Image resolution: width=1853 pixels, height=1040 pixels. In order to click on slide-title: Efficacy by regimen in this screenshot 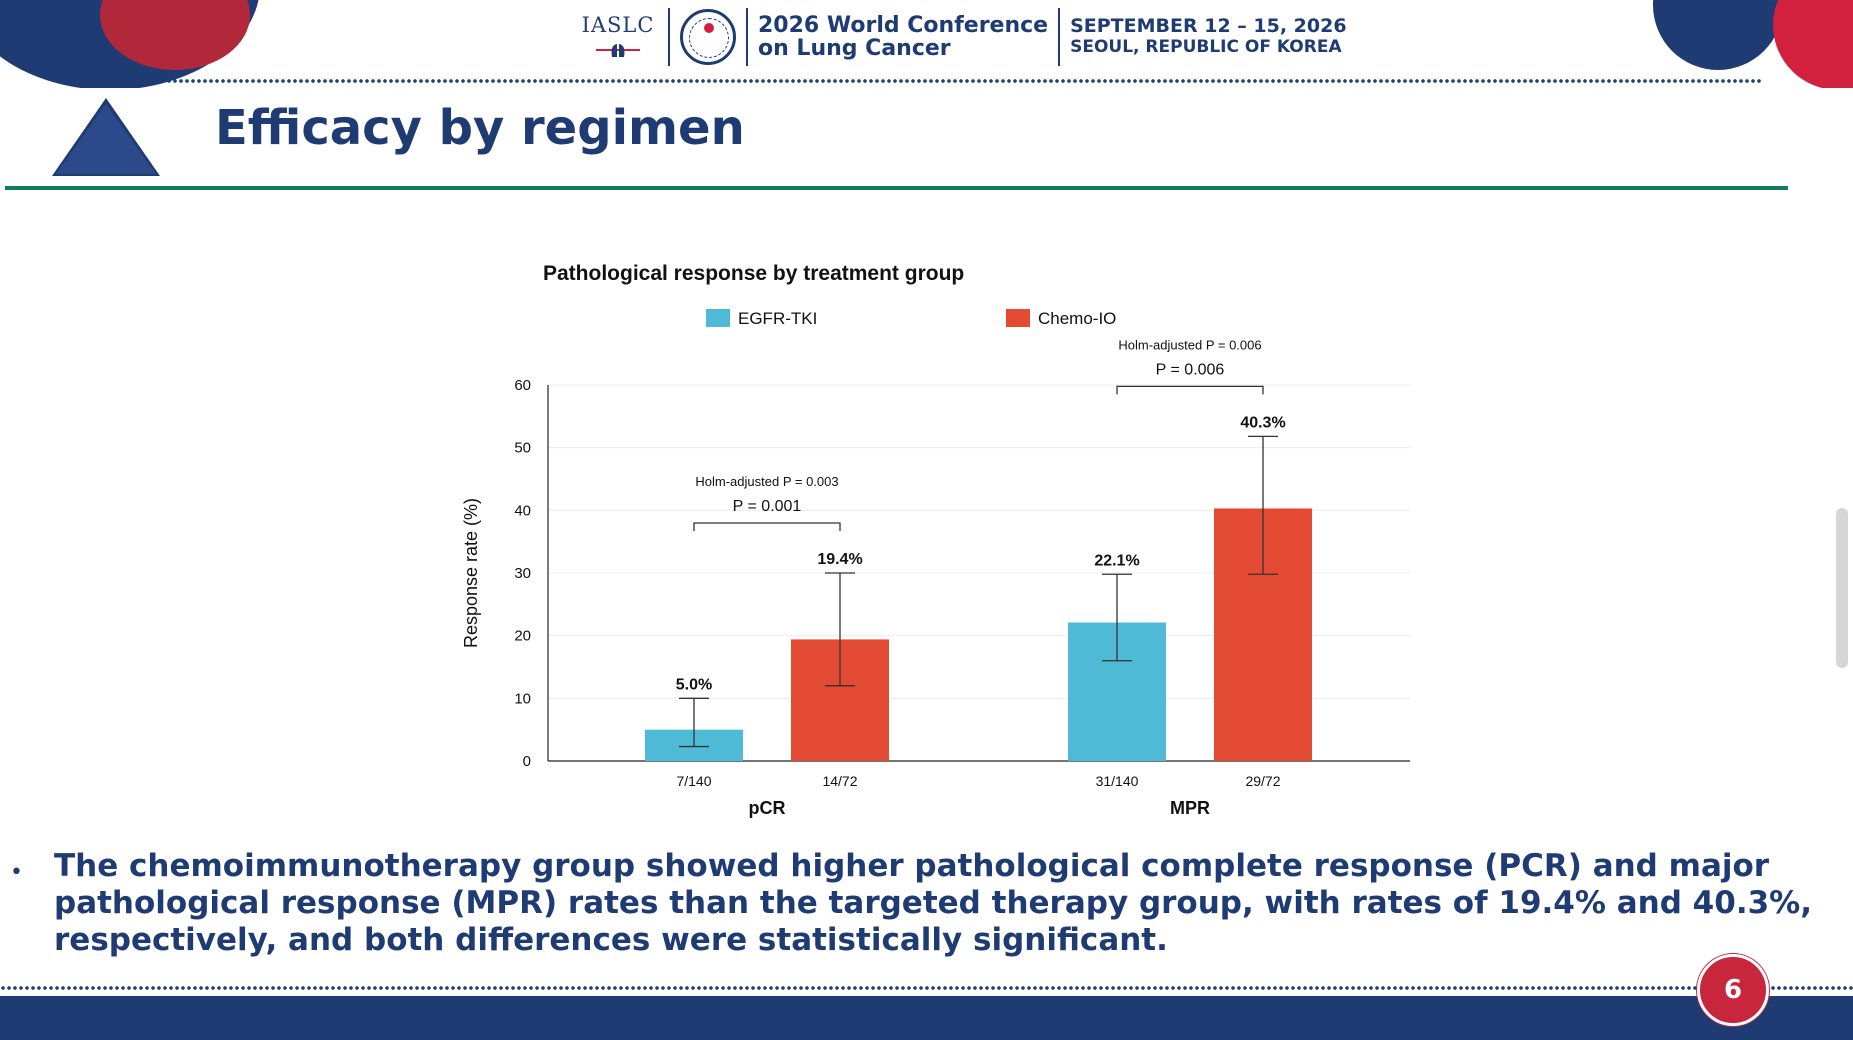, I will do `click(480, 128)`.